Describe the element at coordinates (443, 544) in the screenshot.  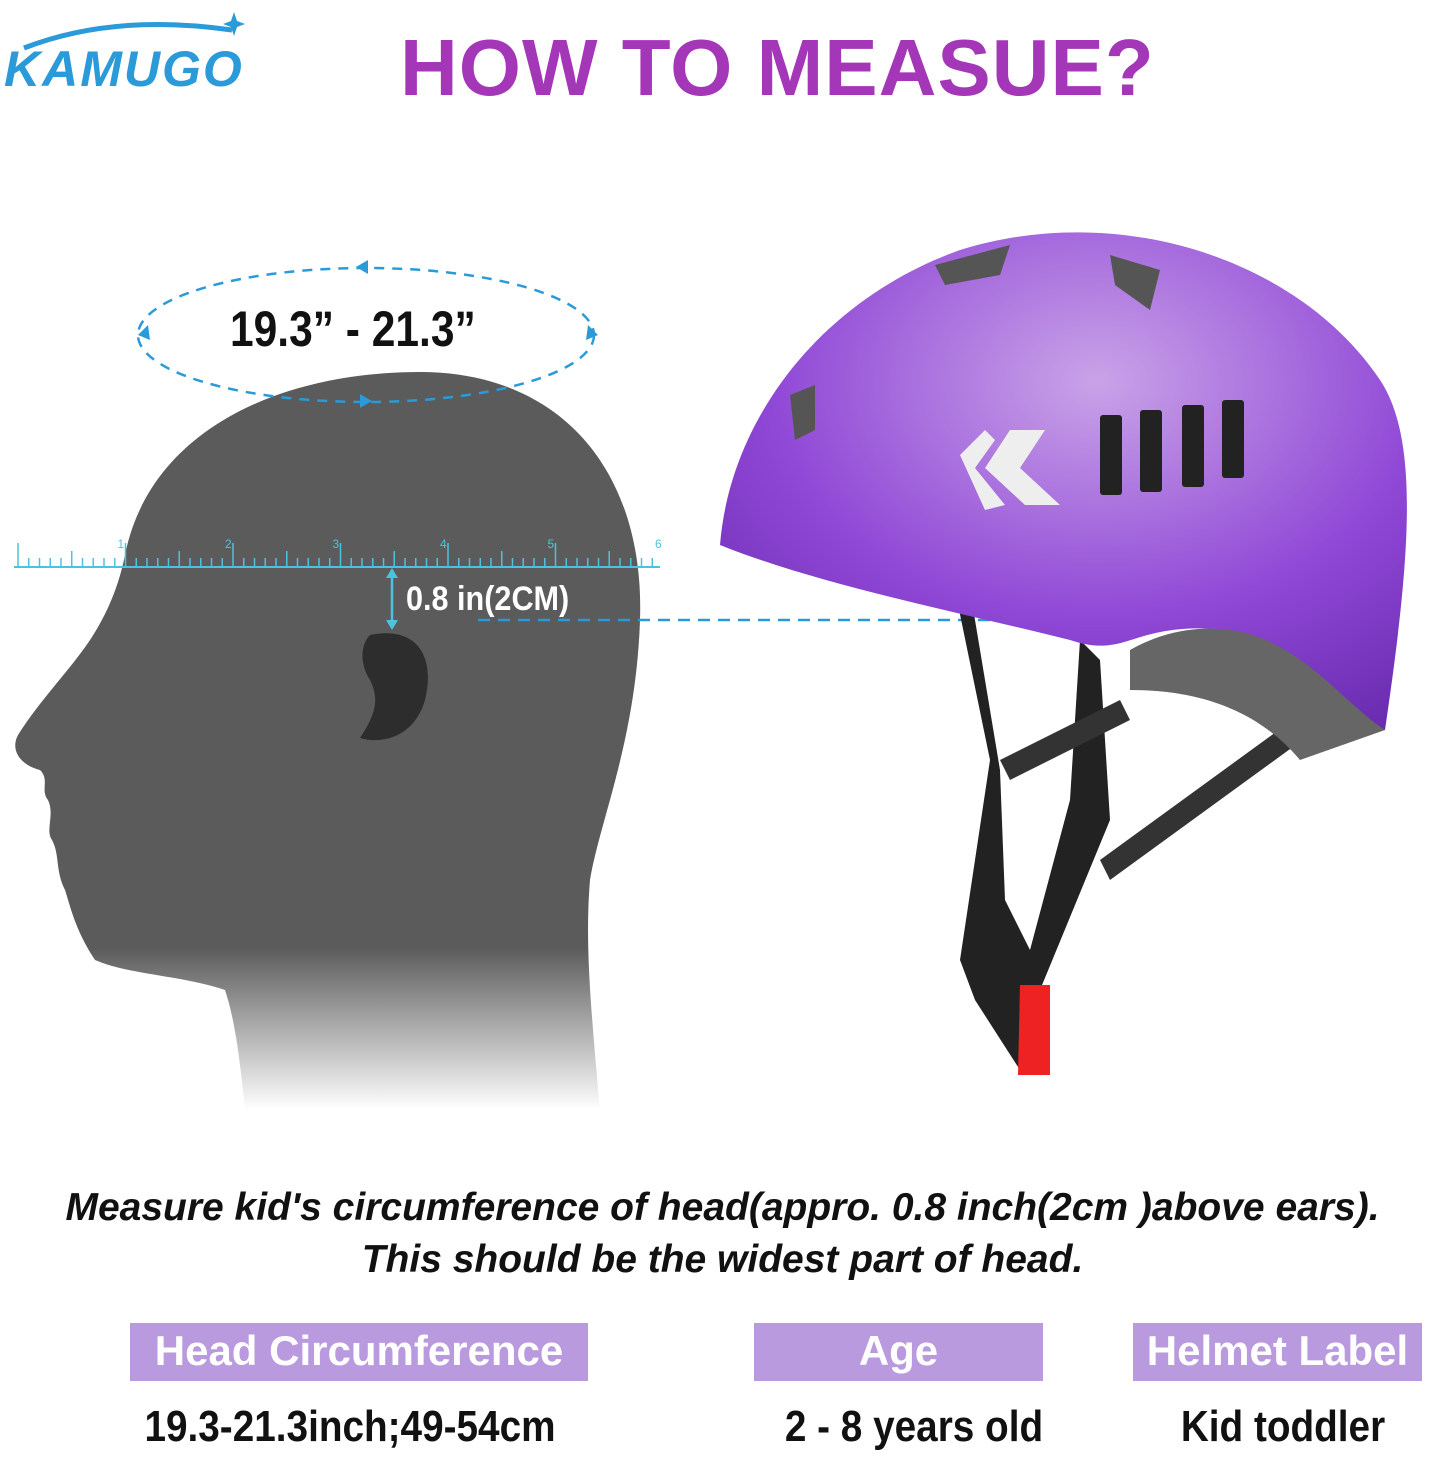
I see `ruler-number: 4` at that location.